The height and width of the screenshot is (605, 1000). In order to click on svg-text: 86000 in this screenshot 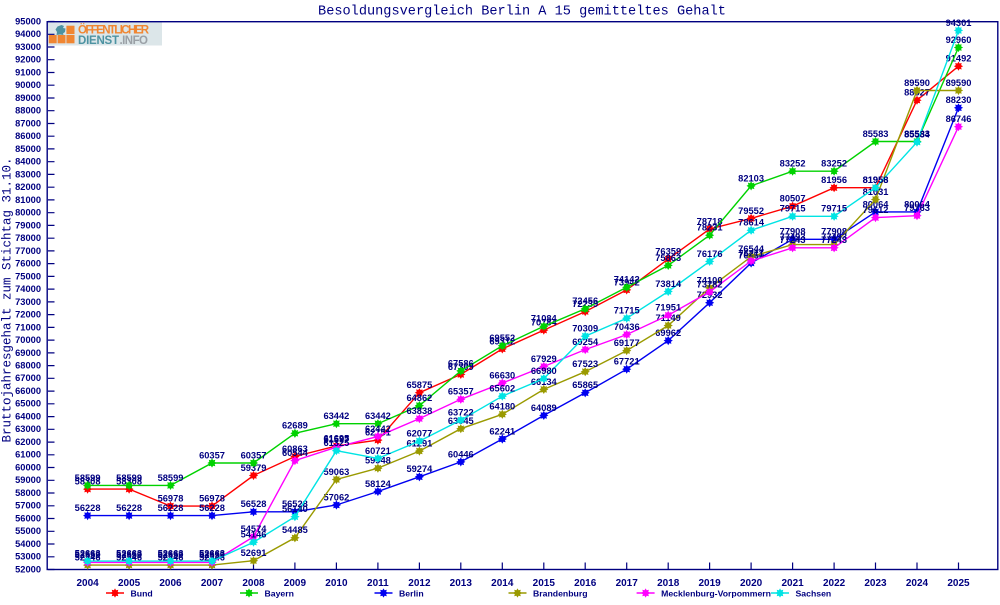, I will do `click(28, 136)`.